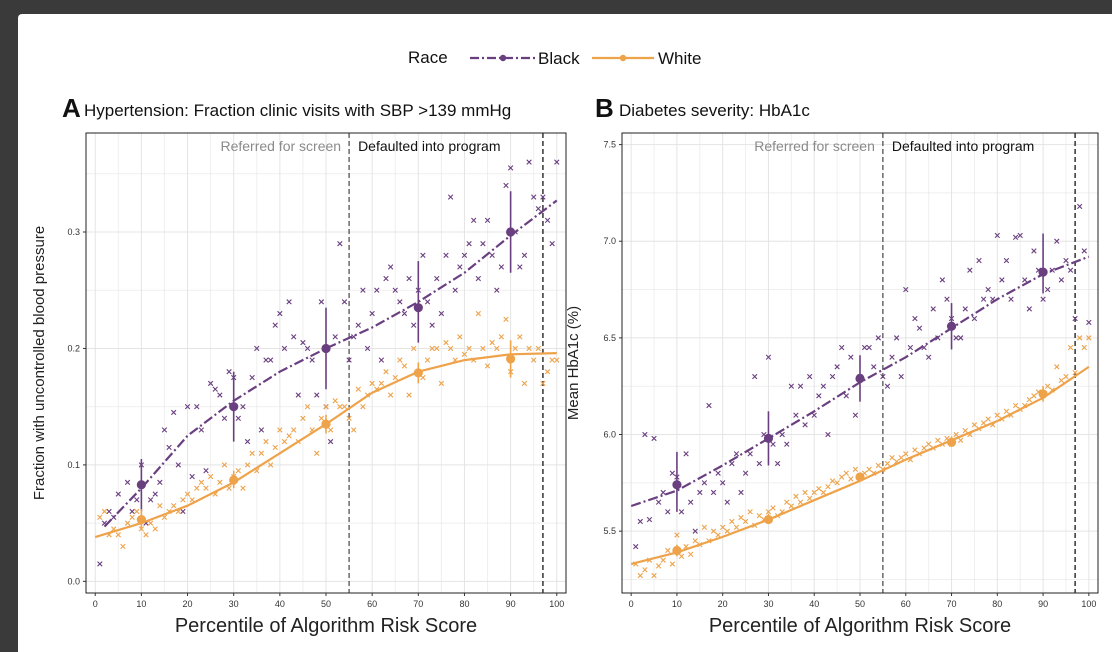 The image size is (1112, 652). What do you see at coordinates (860, 604) in the screenshot?
I see `panel-b-x-tick-label: 50` at bounding box center [860, 604].